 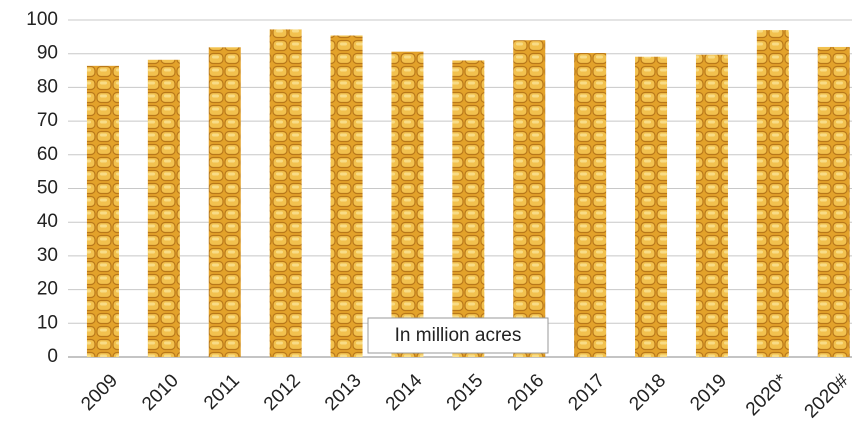 What do you see at coordinates (99, 392) in the screenshot?
I see `x-tick-label: 2009` at bounding box center [99, 392].